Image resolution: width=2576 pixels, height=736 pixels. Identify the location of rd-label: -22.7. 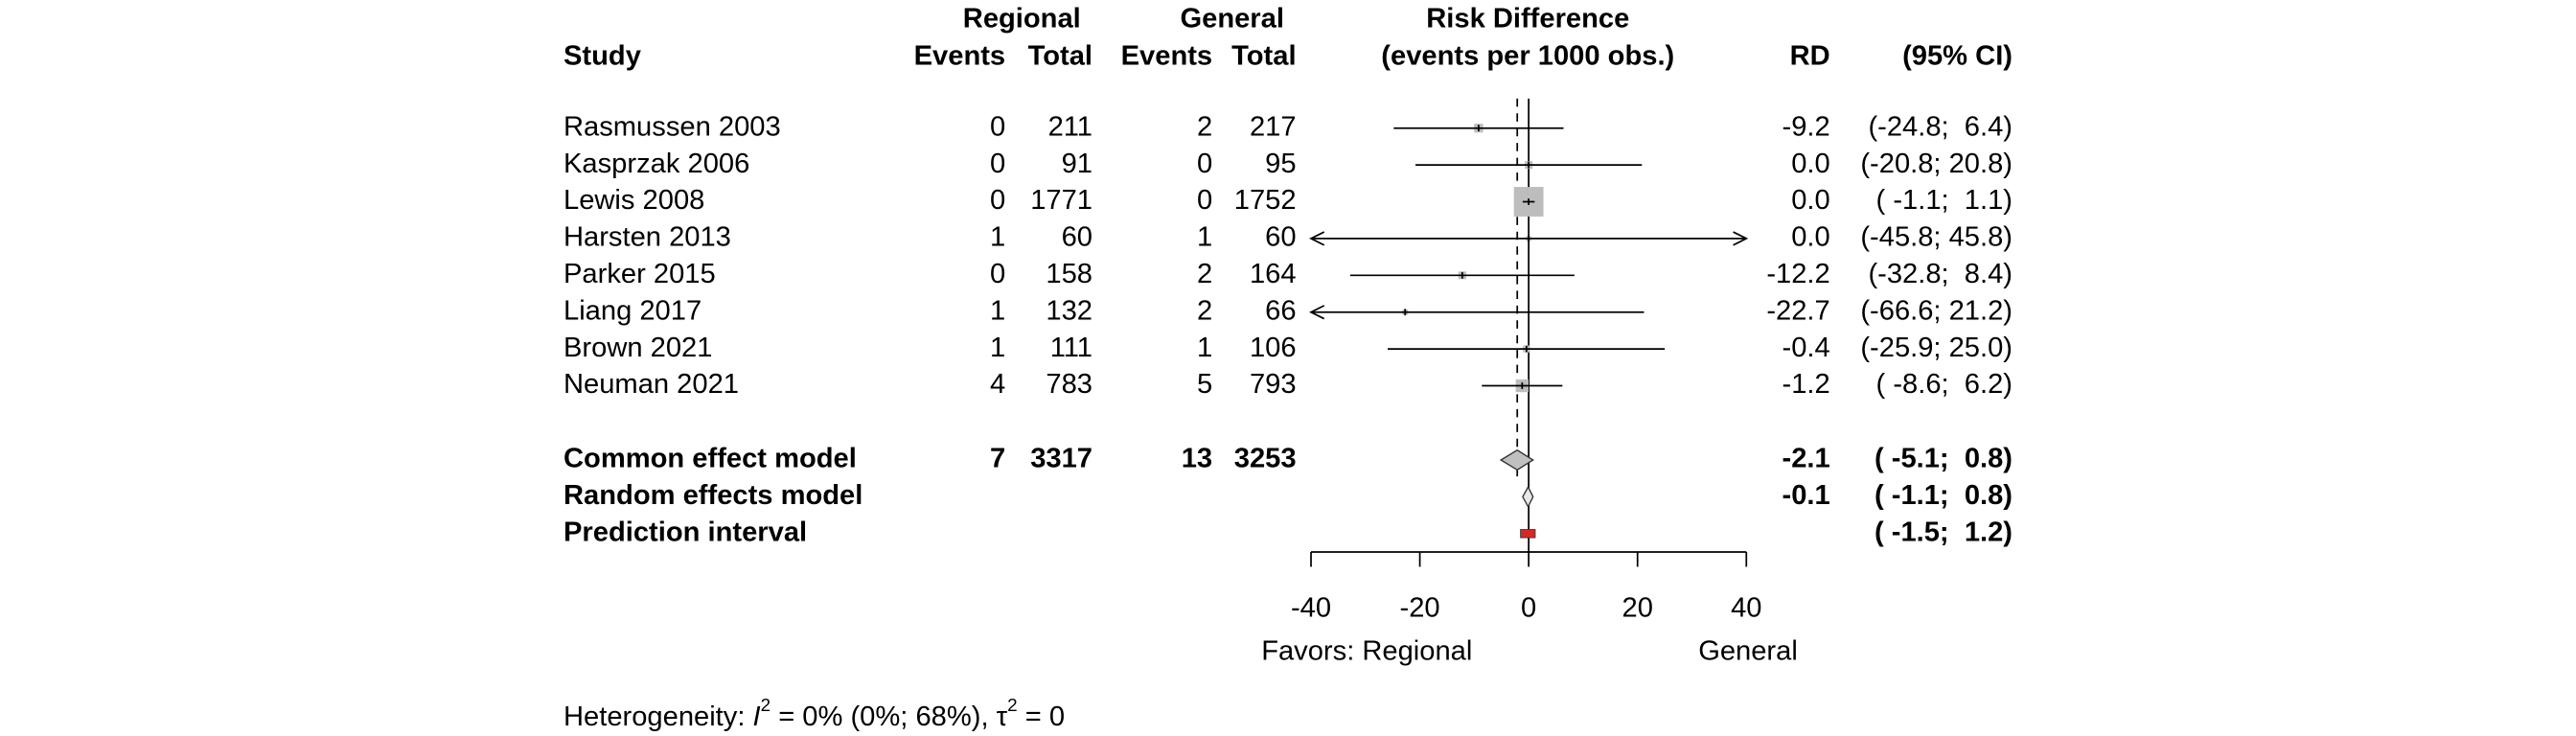
(1797, 310).